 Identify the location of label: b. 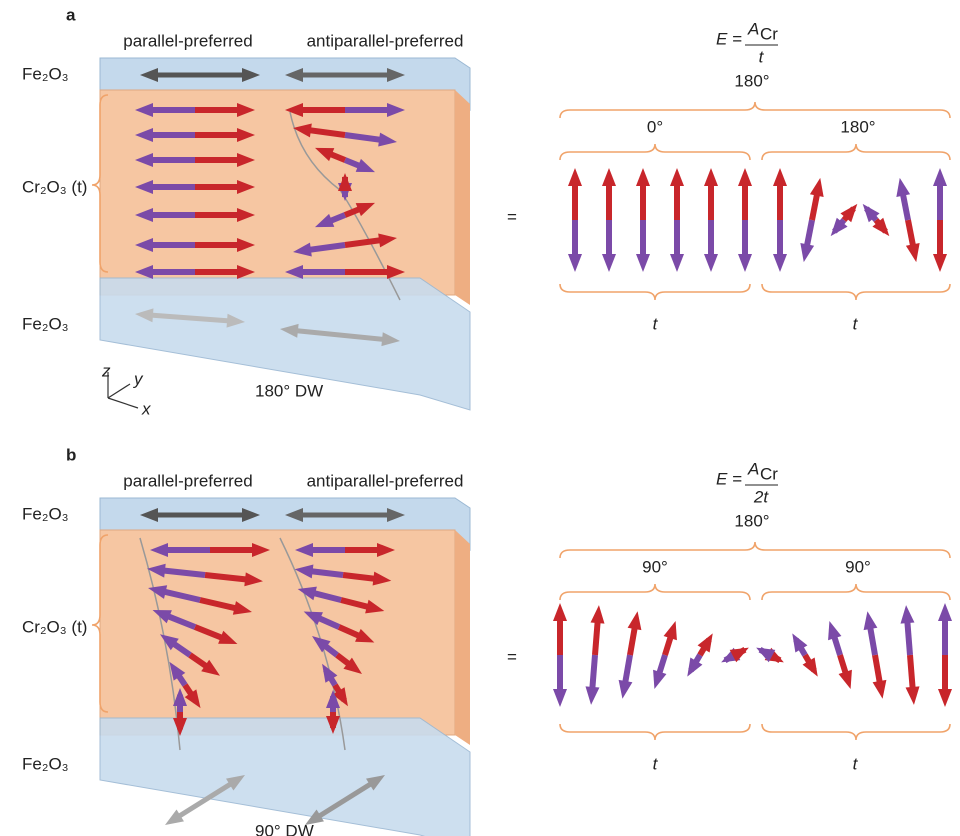
(71, 454).